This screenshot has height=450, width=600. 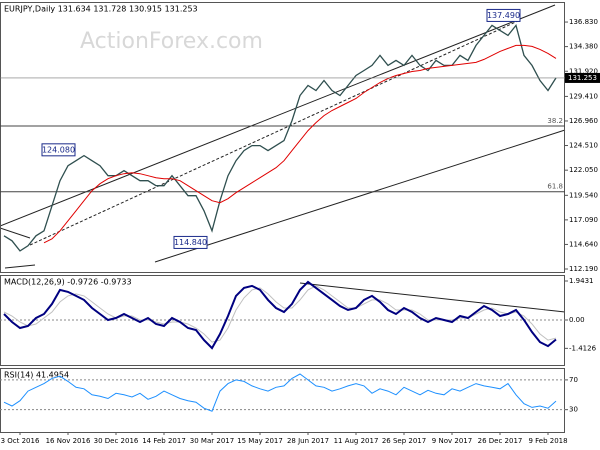 I want to click on last-price-label: 131.253, so click(x=582, y=78).